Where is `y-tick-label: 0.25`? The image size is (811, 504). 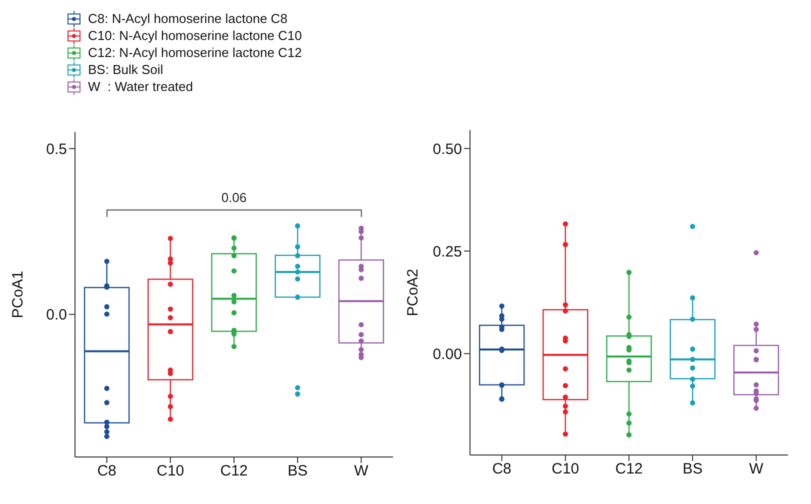
y-tick-label: 0.25 is located at coordinates (447, 251).